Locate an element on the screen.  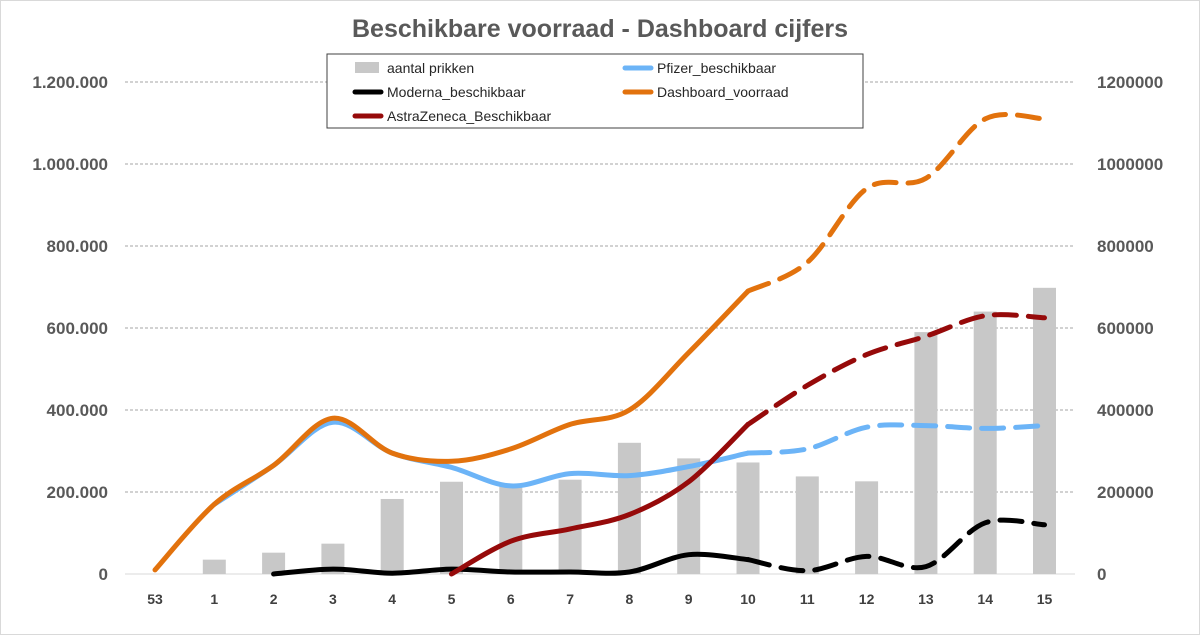
left-axis-tick-label: 400.000 is located at coordinates (77, 410).